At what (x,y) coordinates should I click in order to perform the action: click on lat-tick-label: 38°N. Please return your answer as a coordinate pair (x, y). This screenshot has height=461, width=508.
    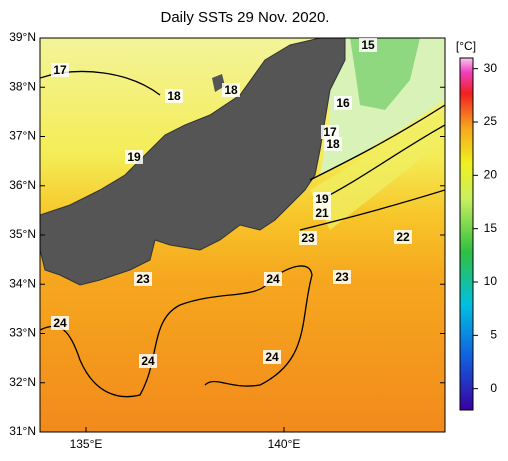
    Looking at the image, I should click on (22, 86).